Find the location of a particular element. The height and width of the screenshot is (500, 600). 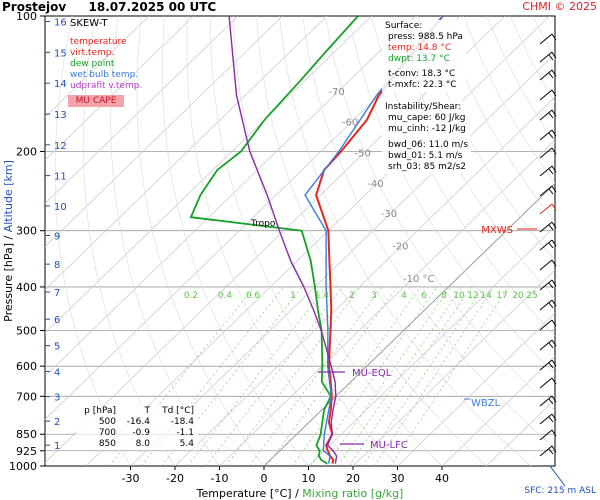

legend-item: temperature is located at coordinates (98, 42).